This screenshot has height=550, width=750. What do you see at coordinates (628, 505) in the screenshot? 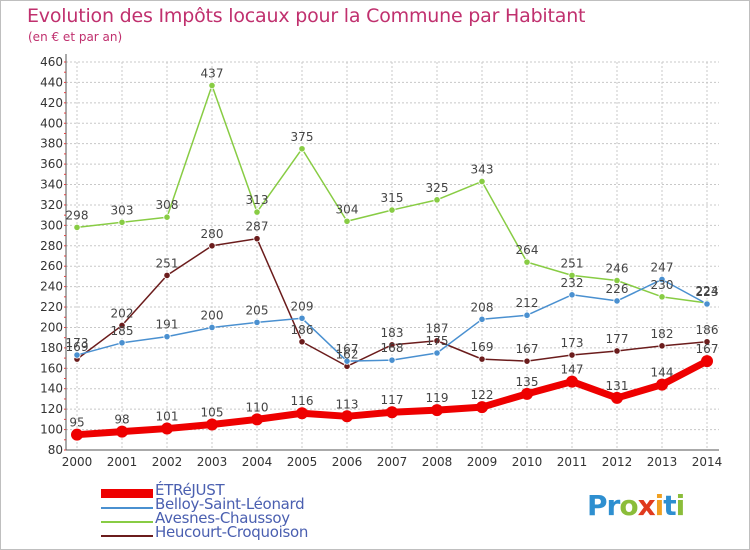
I see `logo-letter: o` at bounding box center [628, 505].